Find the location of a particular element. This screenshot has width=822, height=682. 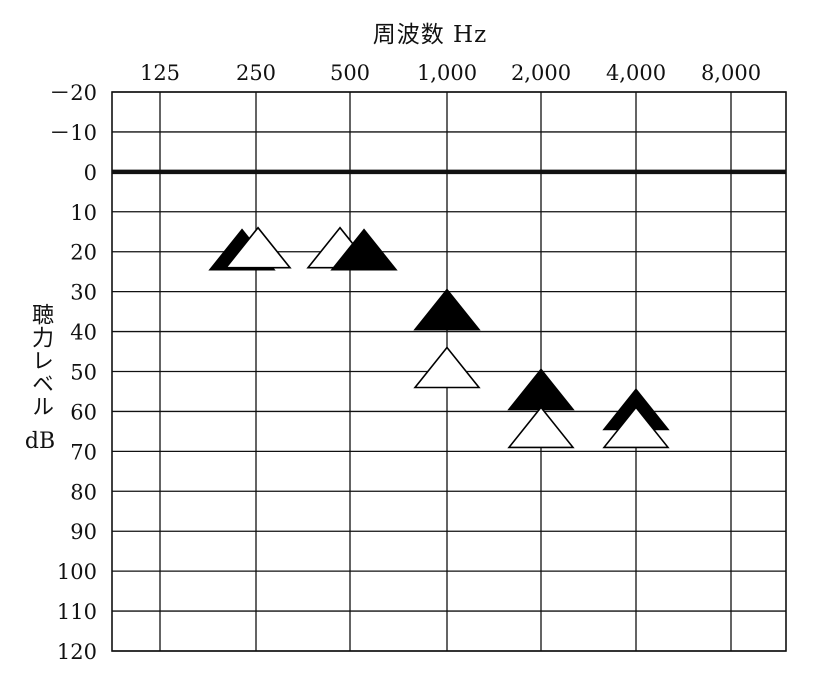

y-tick-label: 20 is located at coordinates (83, 253).